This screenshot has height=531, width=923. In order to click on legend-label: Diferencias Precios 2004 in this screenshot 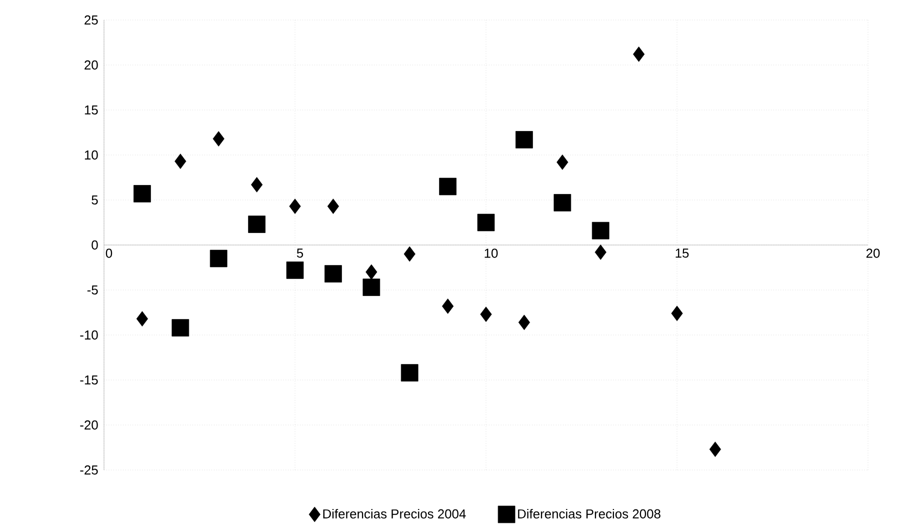, I will do `click(394, 513)`.